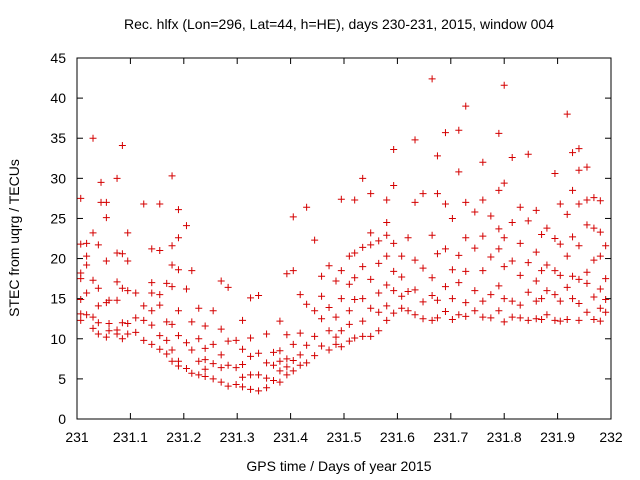  Describe the element at coordinates (58, 178) in the screenshot. I see `y-tick-label: 30` at that location.